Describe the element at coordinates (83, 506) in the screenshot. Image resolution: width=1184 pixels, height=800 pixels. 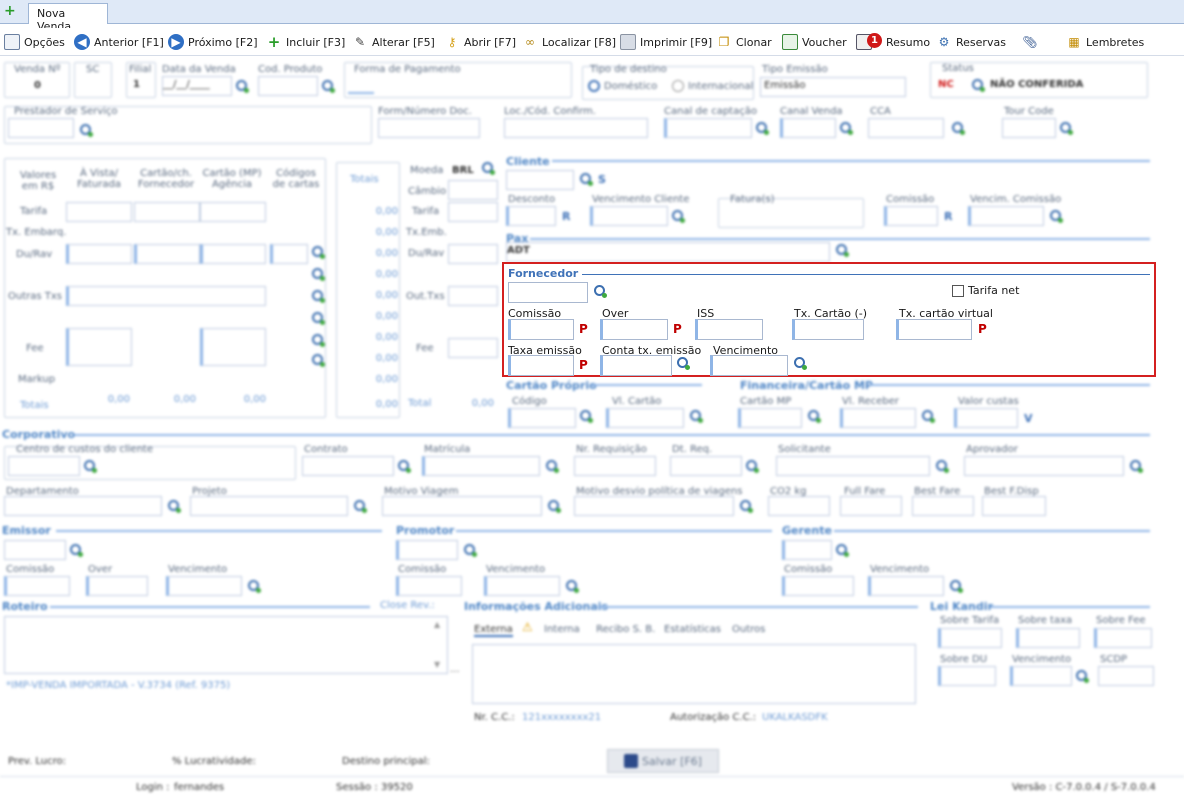
I see `departamento-field` at that location.